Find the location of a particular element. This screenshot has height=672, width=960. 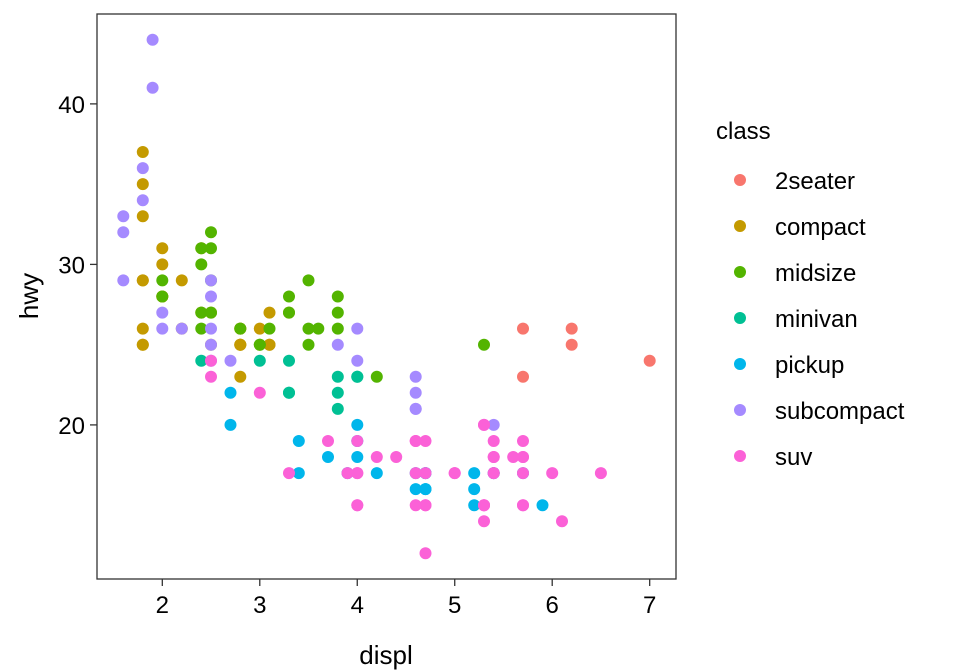

x-axis-title: displ is located at coordinates (385, 655).